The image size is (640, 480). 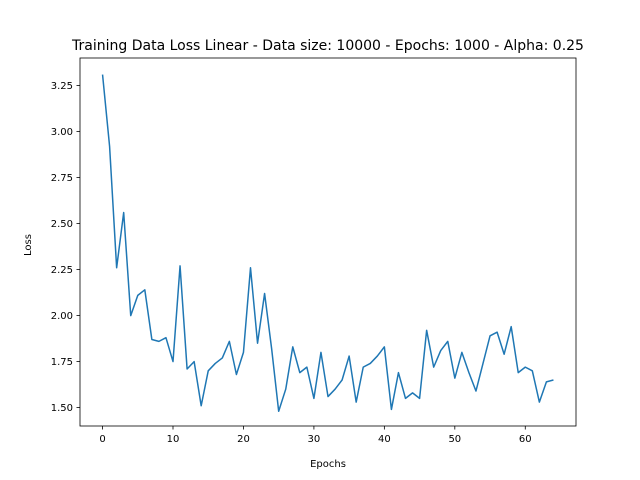 What do you see at coordinates (62, 408) in the screenshot?
I see `y-tick-label: 1.50` at bounding box center [62, 408].